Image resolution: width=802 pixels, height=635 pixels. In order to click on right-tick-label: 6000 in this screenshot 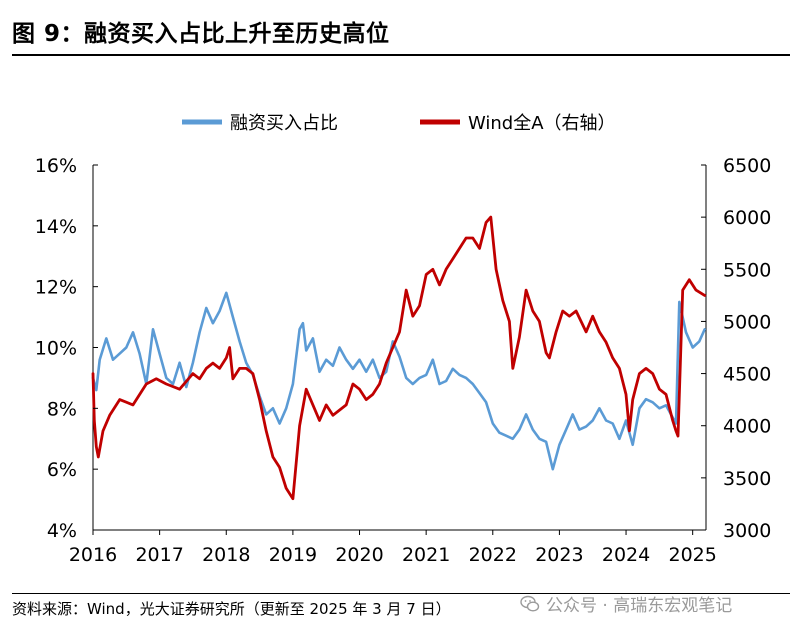, I will do `click(747, 218)`.